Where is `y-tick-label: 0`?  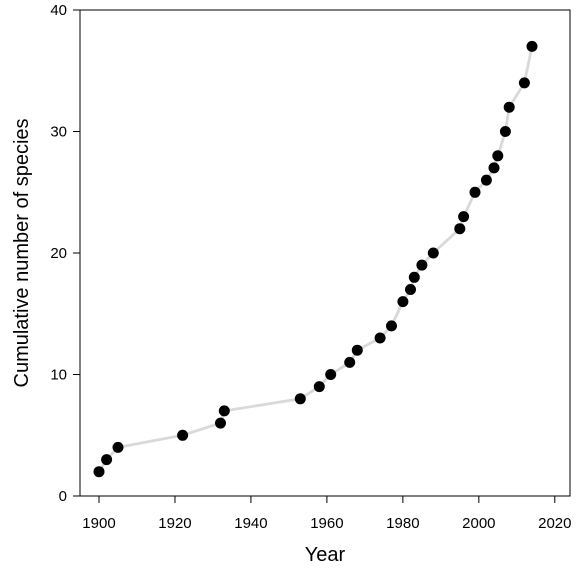 y-tick-label: 0 is located at coordinates (63, 496).